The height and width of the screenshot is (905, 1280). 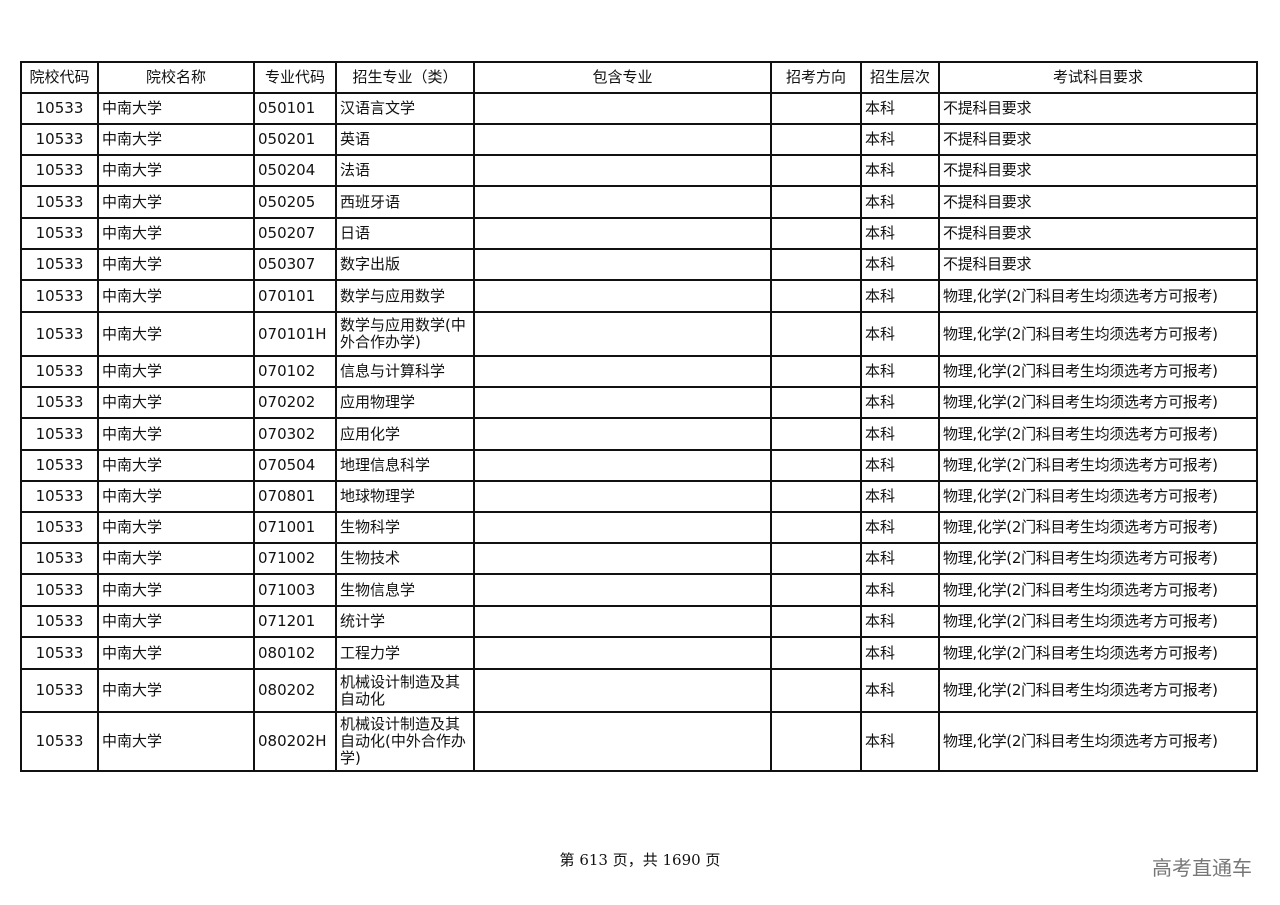 I want to click on column-header: 招生专业（类）, so click(x=405, y=77).